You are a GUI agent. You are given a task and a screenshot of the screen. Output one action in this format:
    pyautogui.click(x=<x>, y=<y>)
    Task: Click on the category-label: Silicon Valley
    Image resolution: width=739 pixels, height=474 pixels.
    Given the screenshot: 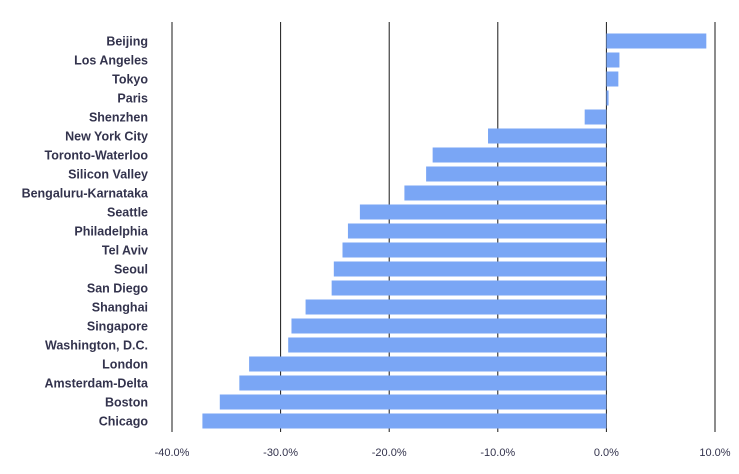 What is the action you would take?
    pyautogui.click(x=108, y=175)
    